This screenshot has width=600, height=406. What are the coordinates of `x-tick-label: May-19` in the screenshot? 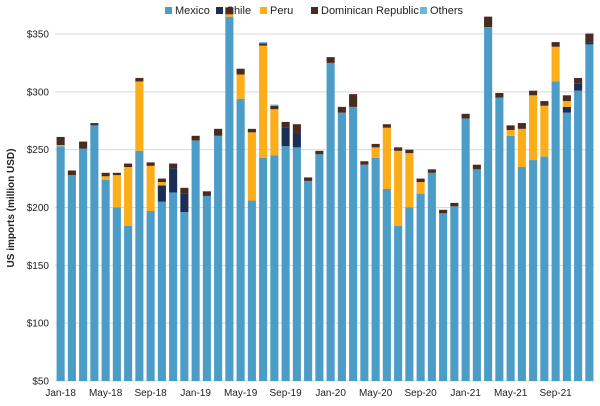 It's located at (241, 393).